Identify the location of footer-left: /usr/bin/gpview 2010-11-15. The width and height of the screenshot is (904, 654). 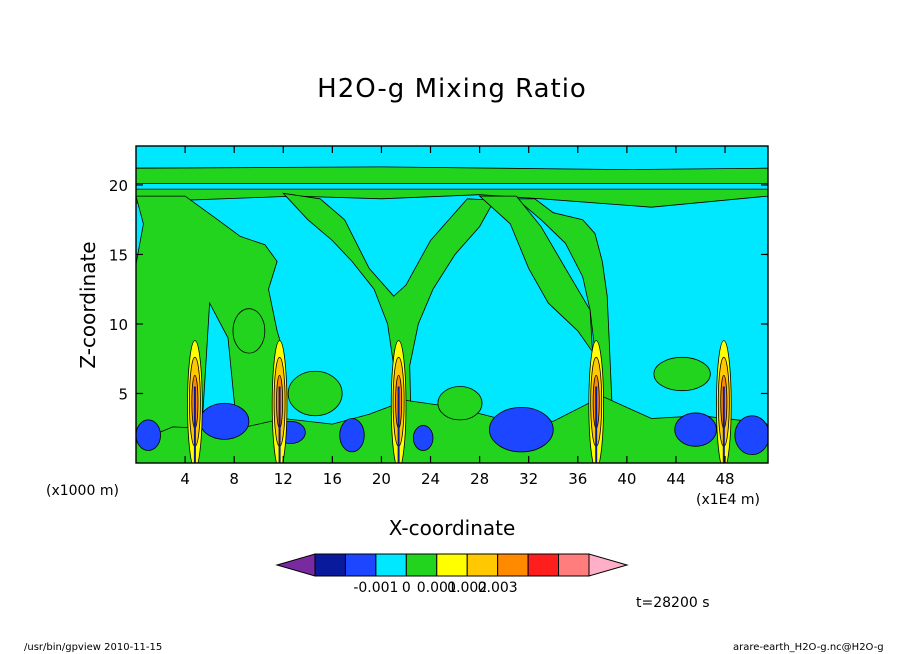
(93, 647).